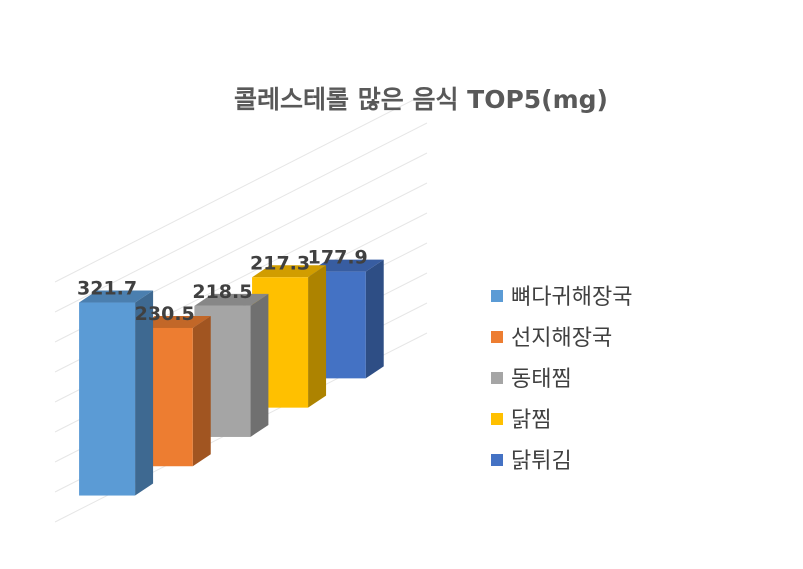  I want to click on legend-item: 닭찜, so click(521, 420).